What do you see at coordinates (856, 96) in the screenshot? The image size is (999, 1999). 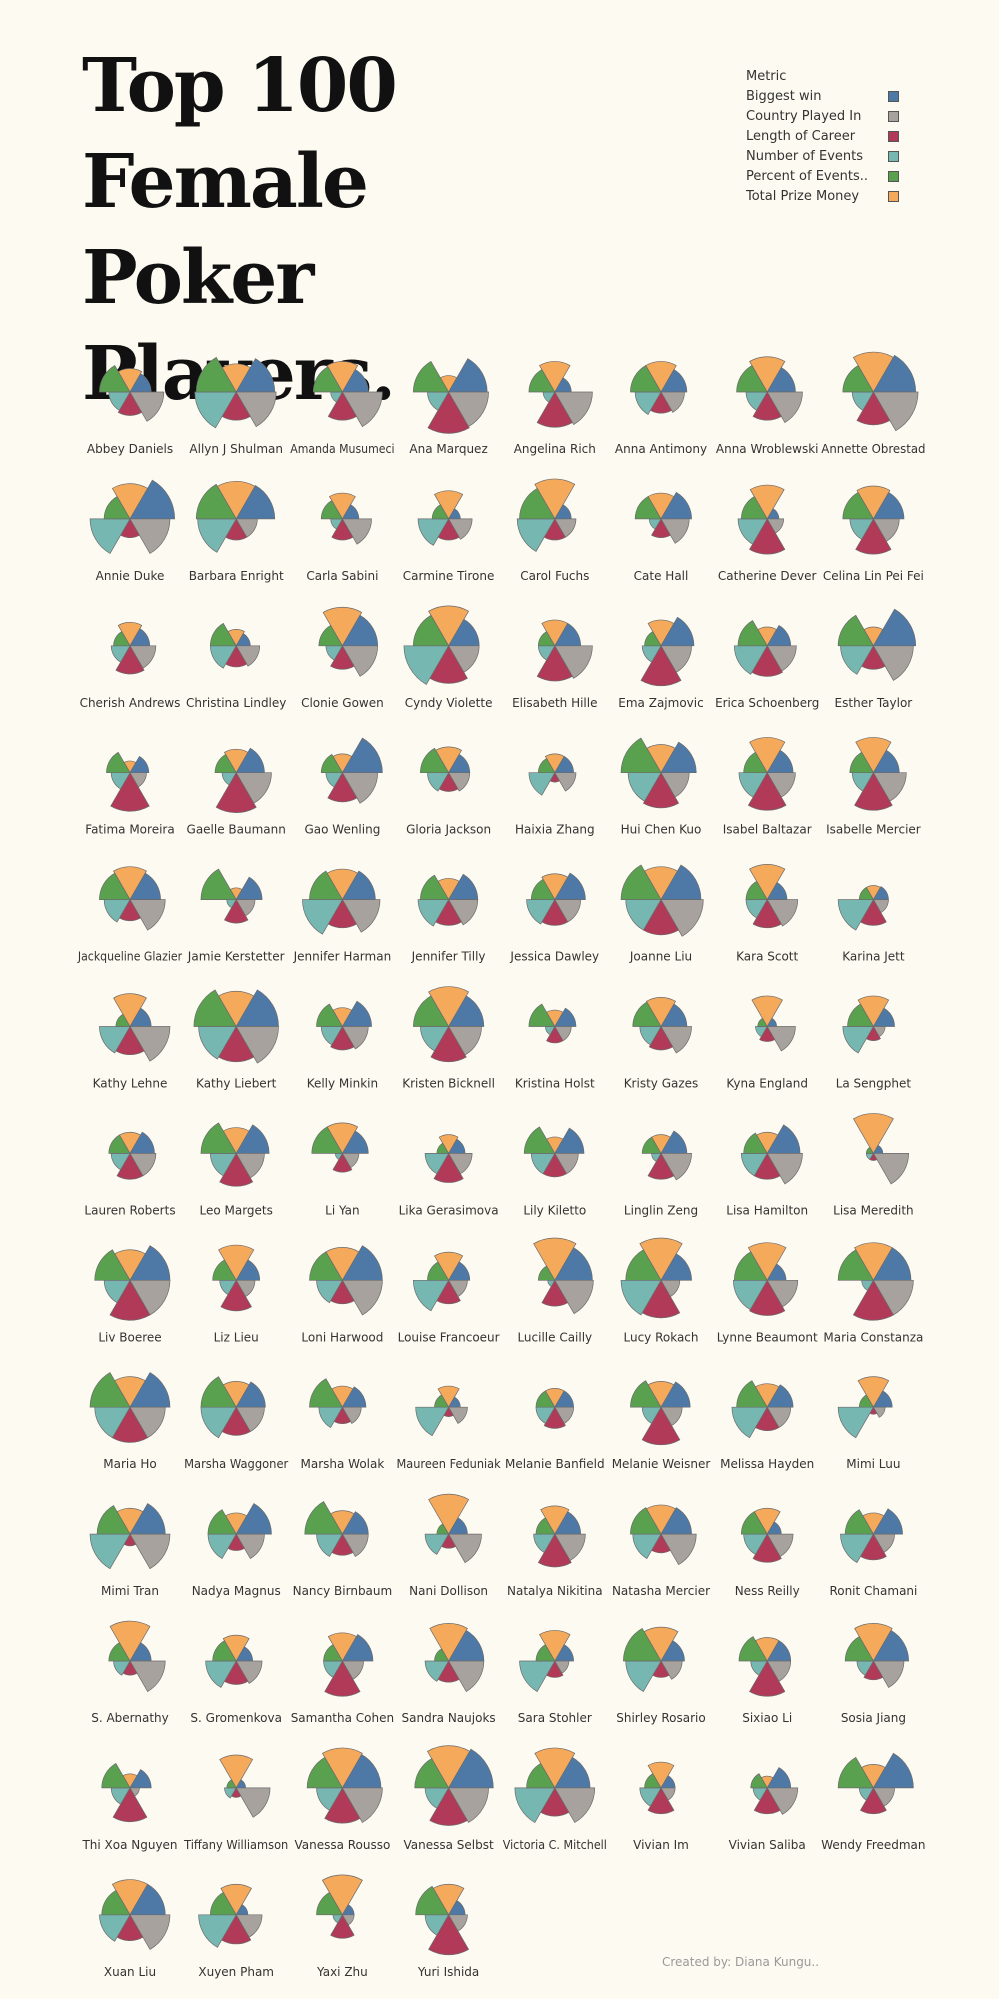 I see `legend-item: Biggest win` at bounding box center [856, 96].